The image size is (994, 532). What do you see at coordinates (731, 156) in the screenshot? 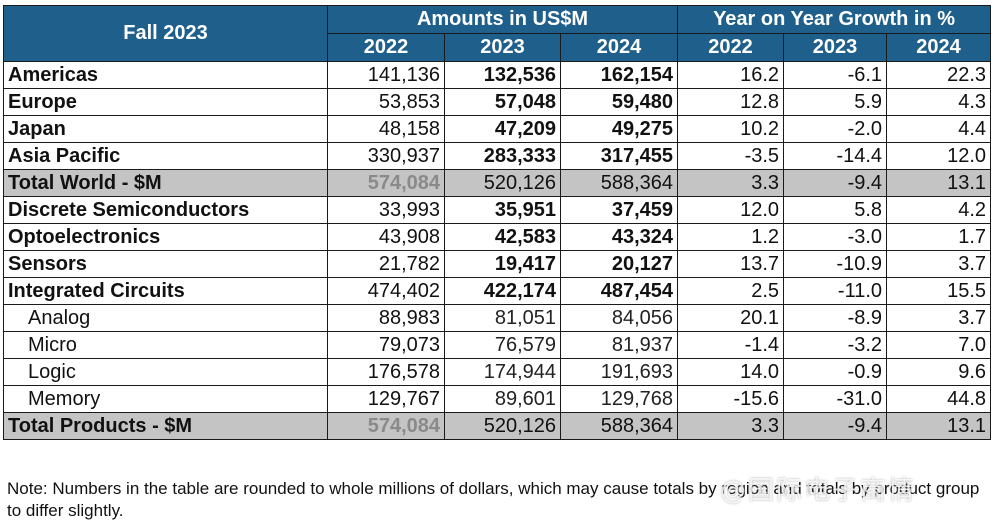
I see `growth-cell: -3.5` at bounding box center [731, 156].